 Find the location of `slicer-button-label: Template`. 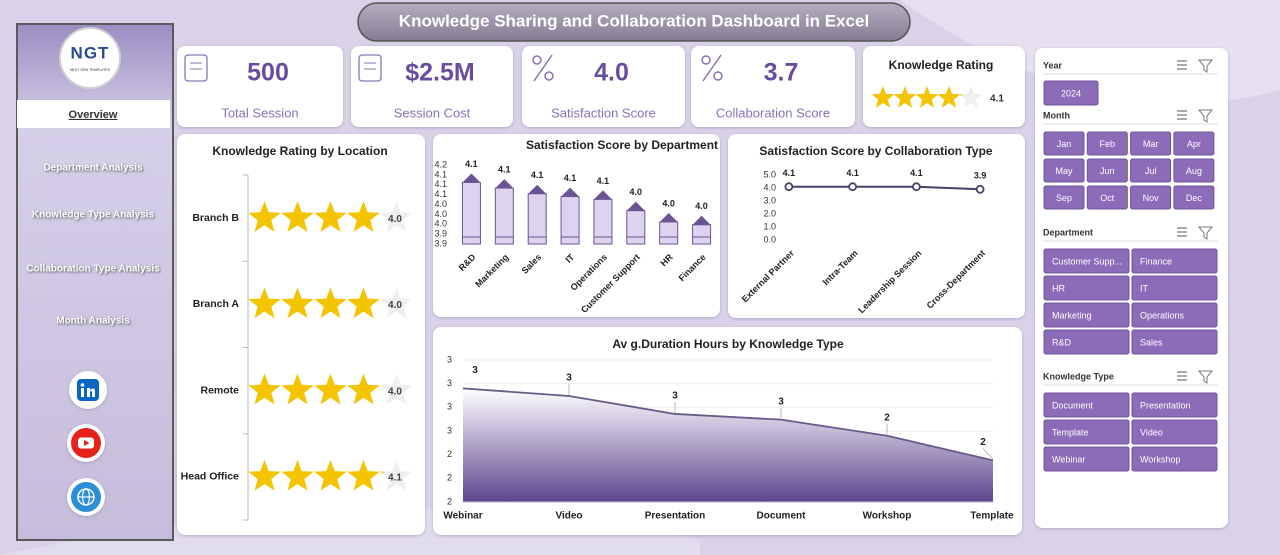

slicer-button-label: Template is located at coordinates (1070, 432).